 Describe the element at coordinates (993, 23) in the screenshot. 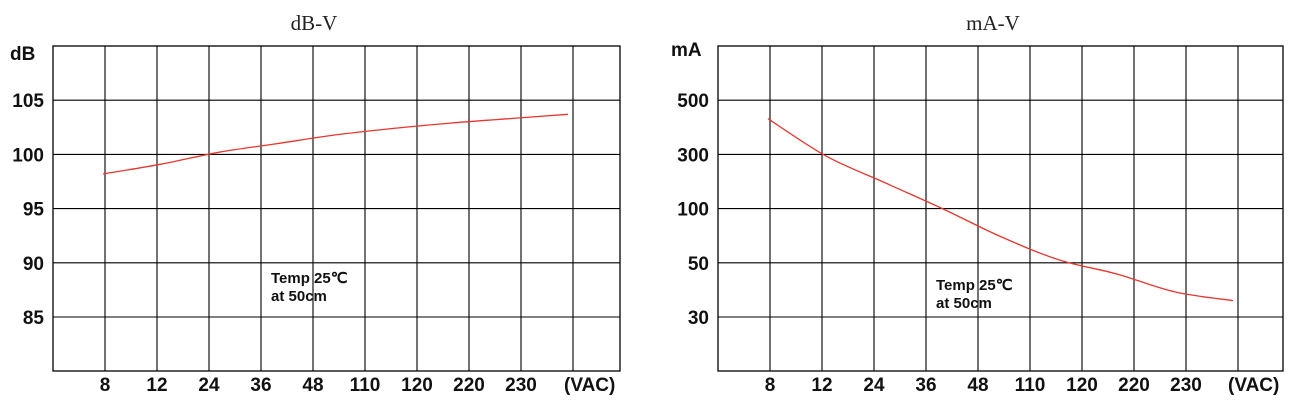

I see `chart-title: mA-V` at that location.